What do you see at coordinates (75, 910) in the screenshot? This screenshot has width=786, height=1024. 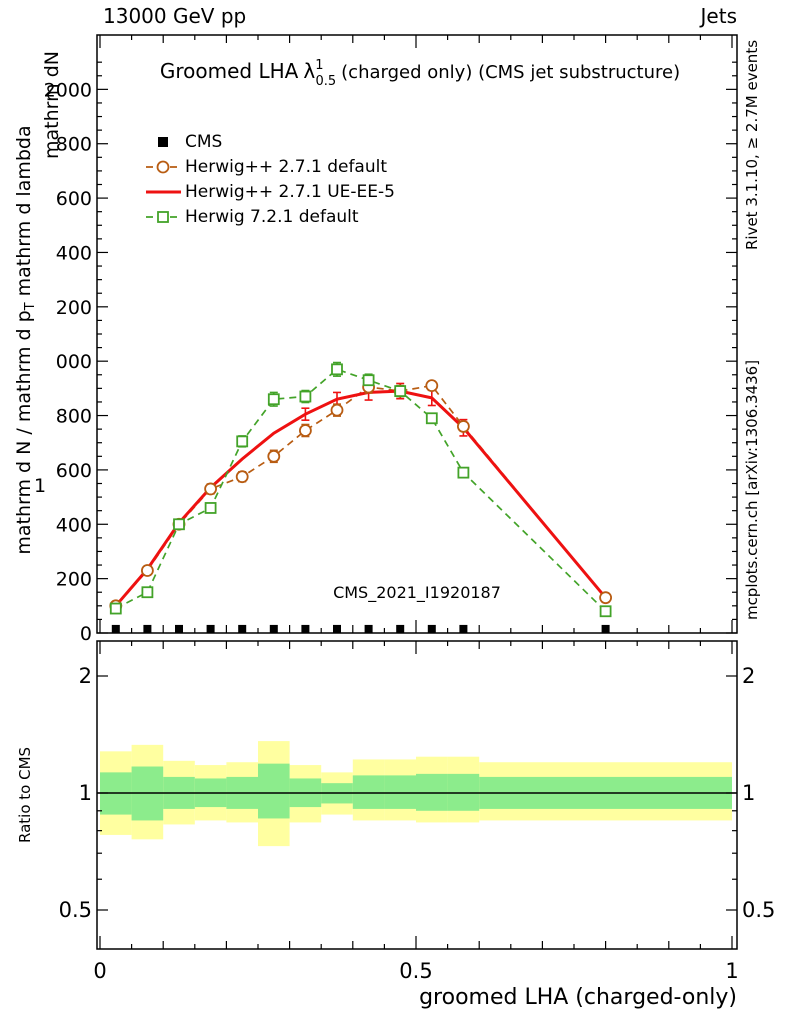 I see `ratio-tick-label-left: 0.5` at bounding box center [75, 910].